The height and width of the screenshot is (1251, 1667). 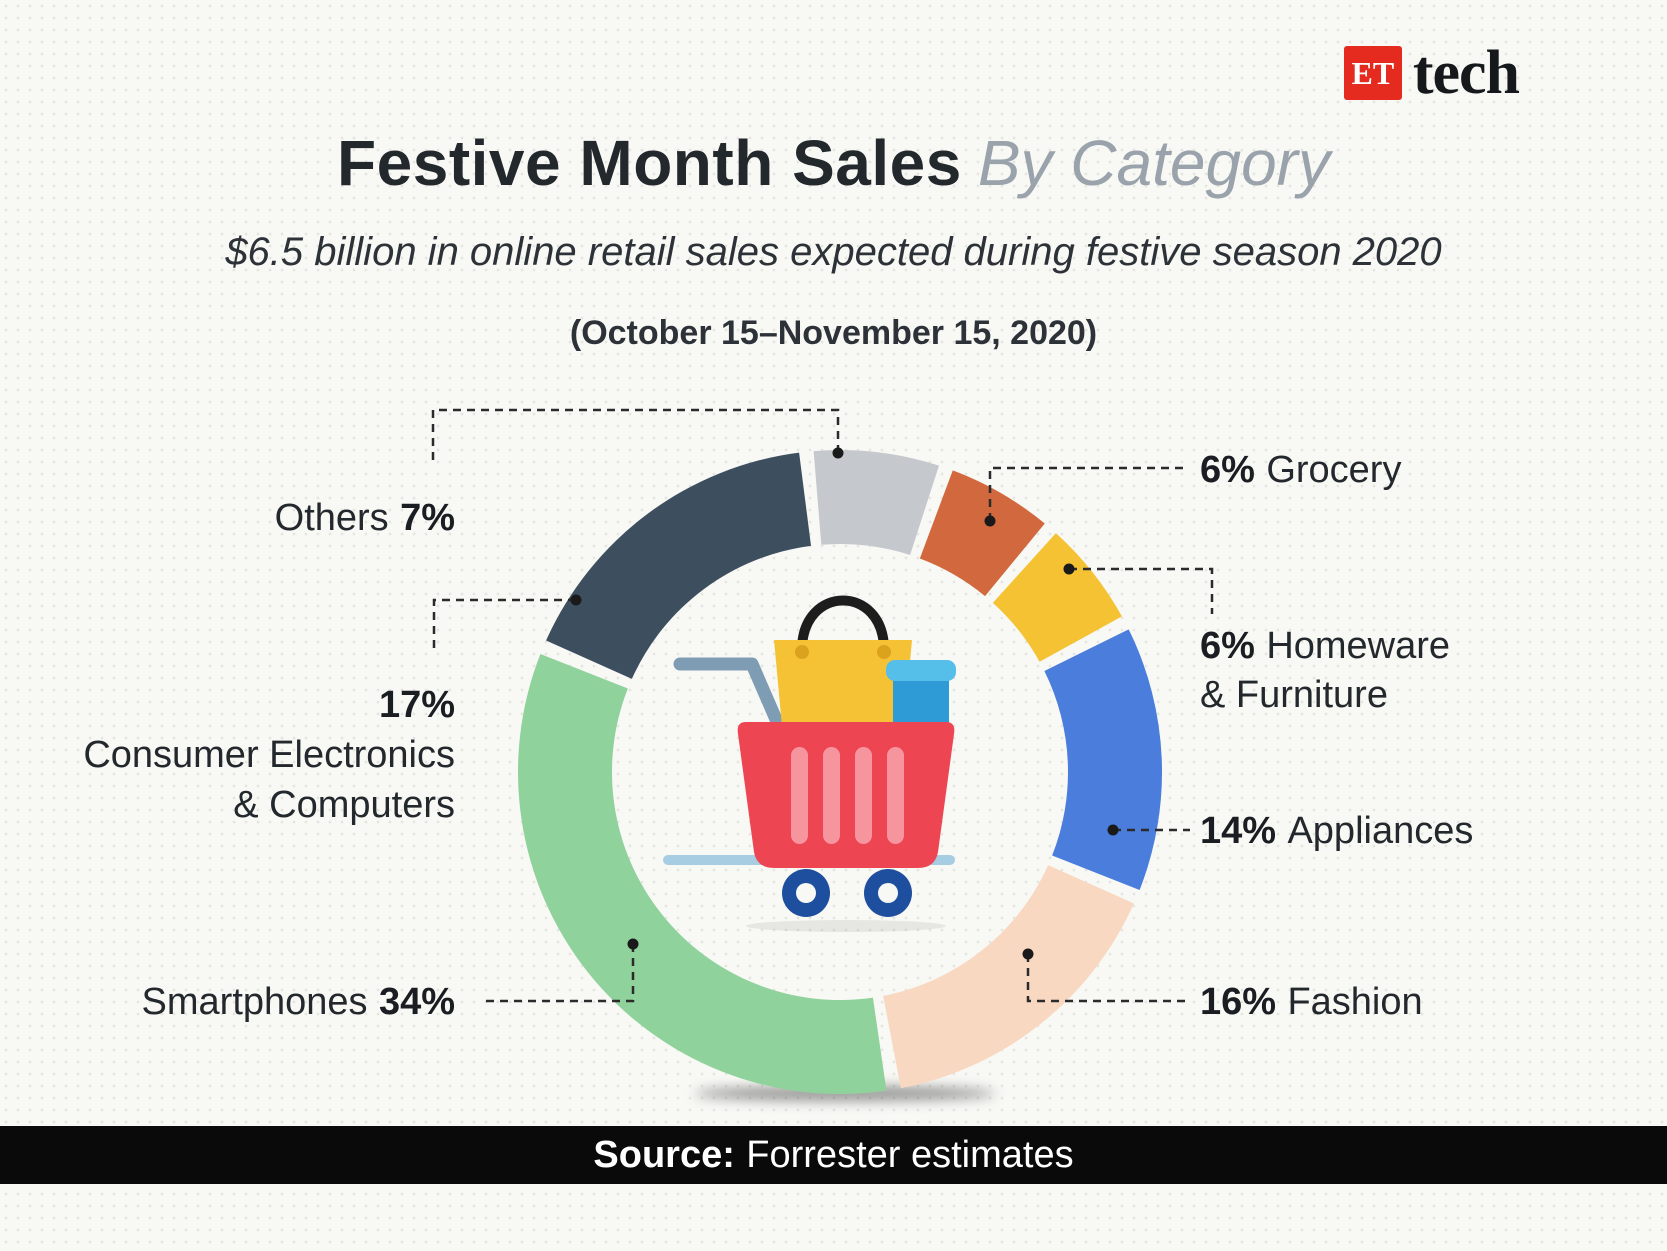 I want to click on label-electronics-pct-row: 17%, so click(x=242, y=705).